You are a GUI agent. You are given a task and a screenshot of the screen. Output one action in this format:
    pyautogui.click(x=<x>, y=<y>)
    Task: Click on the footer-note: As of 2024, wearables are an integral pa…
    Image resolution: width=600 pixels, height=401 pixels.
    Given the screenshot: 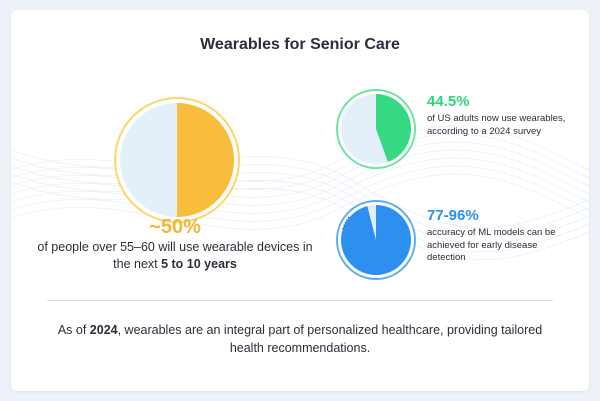 What is the action you would take?
    pyautogui.click(x=300, y=339)
    